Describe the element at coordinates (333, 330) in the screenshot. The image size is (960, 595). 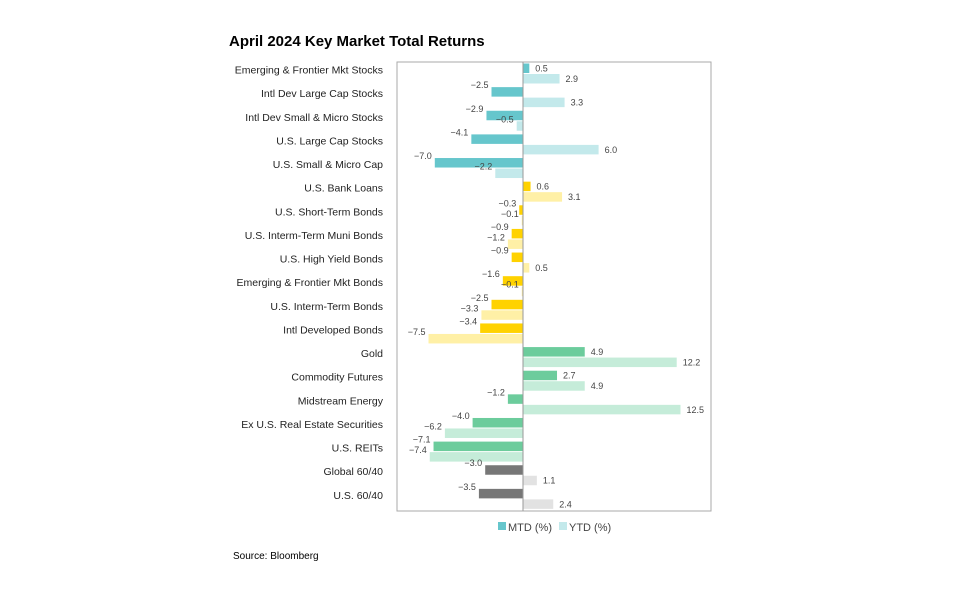
I see `category-label: Intl Developed Bonds` at that location.